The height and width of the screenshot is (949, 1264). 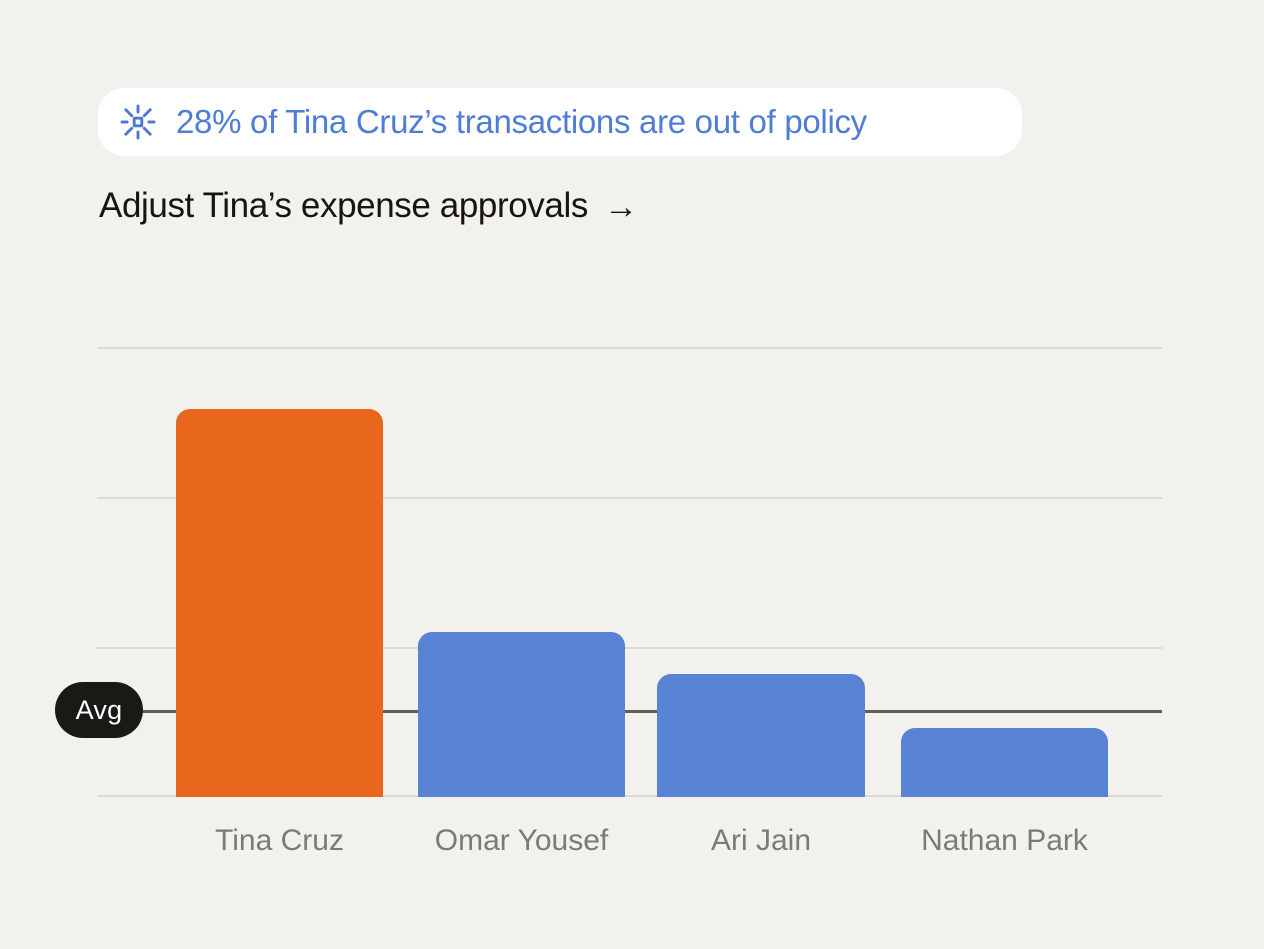 I want to click on bar-label: Omar Yousef, so click(x=521, y=840).